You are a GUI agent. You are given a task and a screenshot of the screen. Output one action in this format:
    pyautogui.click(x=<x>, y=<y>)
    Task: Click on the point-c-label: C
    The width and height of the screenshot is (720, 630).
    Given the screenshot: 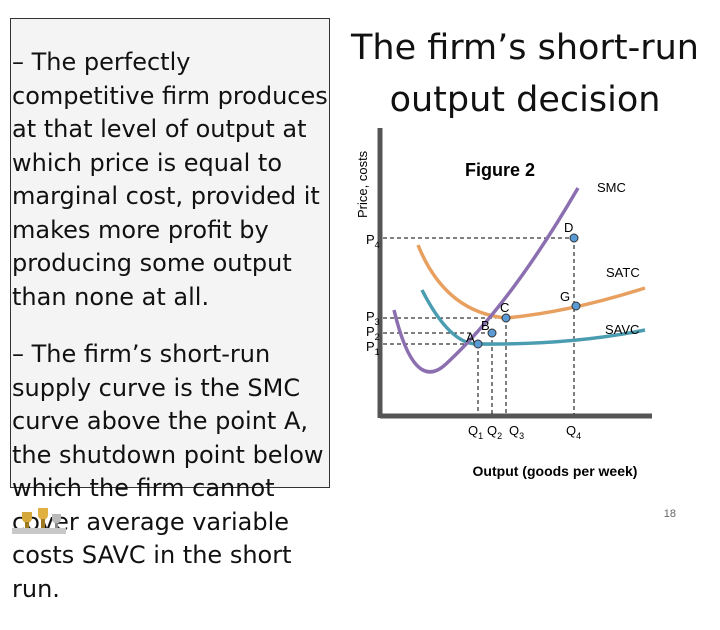 What is the action you would take?
    pyautogui.click(x=504, y=307)
    